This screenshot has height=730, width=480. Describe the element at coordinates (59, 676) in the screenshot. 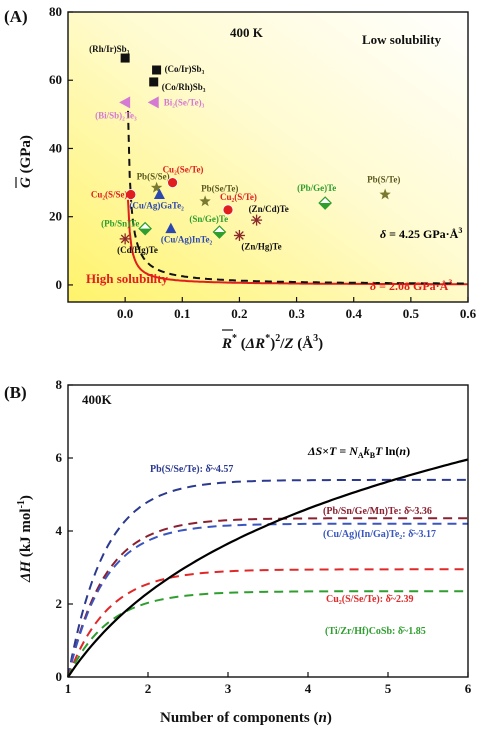

I see `panel-b-ytick-label: 0` at that location.